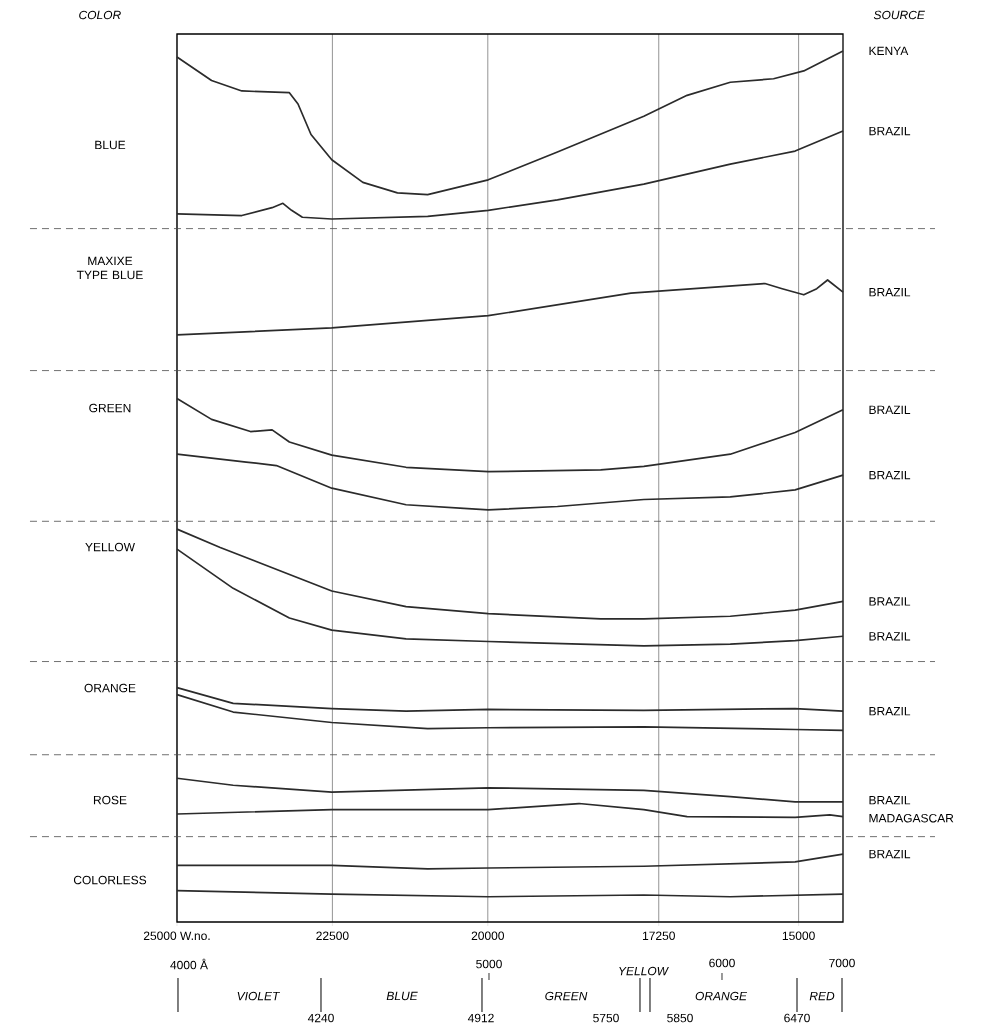  Describe the element at coordinates (259, 996) in the screenshot. I see `text: VIOLET` at that location.